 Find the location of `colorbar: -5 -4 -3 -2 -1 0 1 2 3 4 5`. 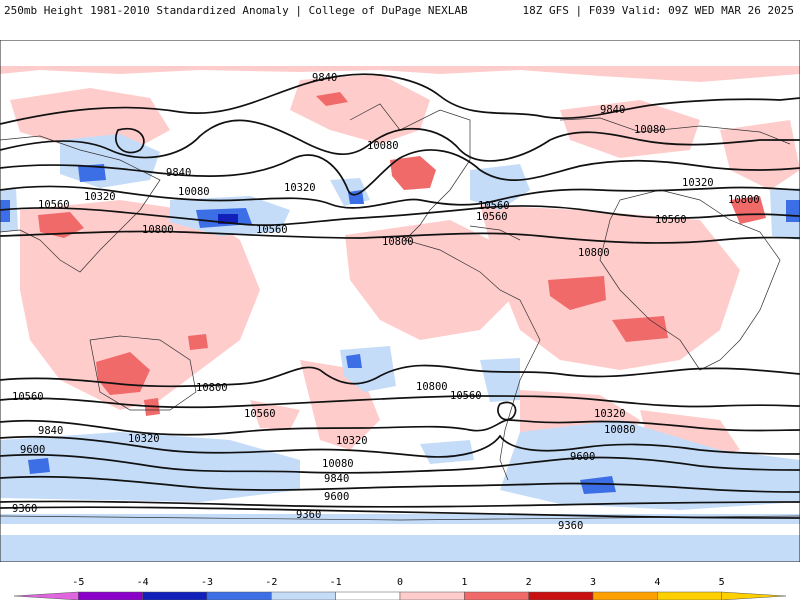

colorbar: -5 -4 -3 -2 -1 0 1 2 3 4 5 is located at coordinates (400, 588).